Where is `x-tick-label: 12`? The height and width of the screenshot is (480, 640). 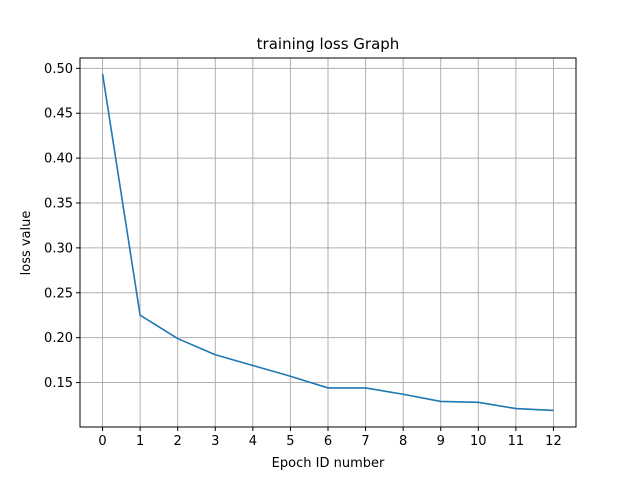 x-tick-label: 12 is located at coordinates (553, 441).